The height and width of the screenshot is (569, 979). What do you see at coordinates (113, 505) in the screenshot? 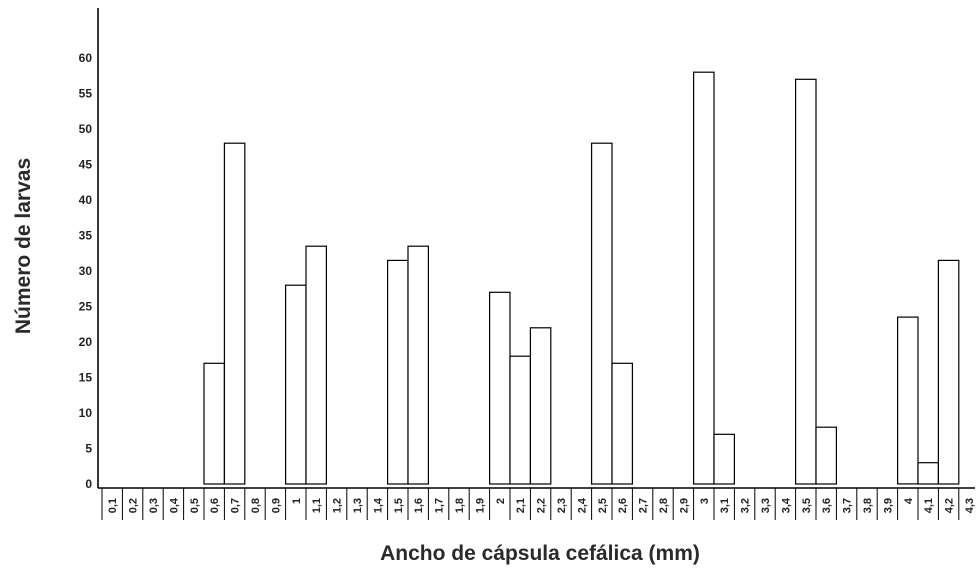
I see `x-tick-label: 0,1` at bounding box center [113, 505].